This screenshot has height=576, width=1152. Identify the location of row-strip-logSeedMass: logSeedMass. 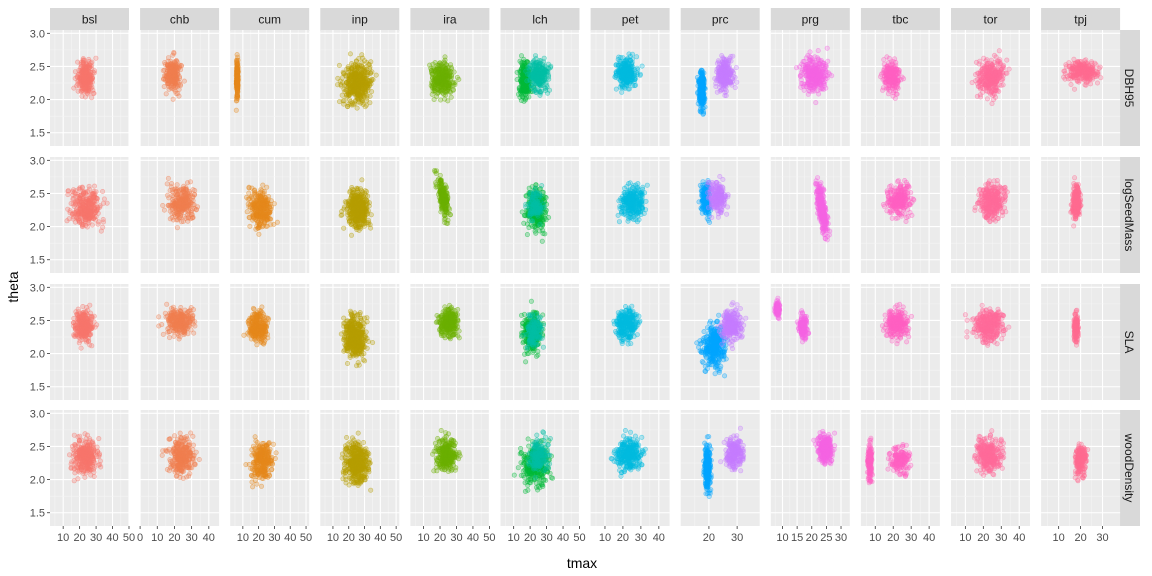
(1129, 215).